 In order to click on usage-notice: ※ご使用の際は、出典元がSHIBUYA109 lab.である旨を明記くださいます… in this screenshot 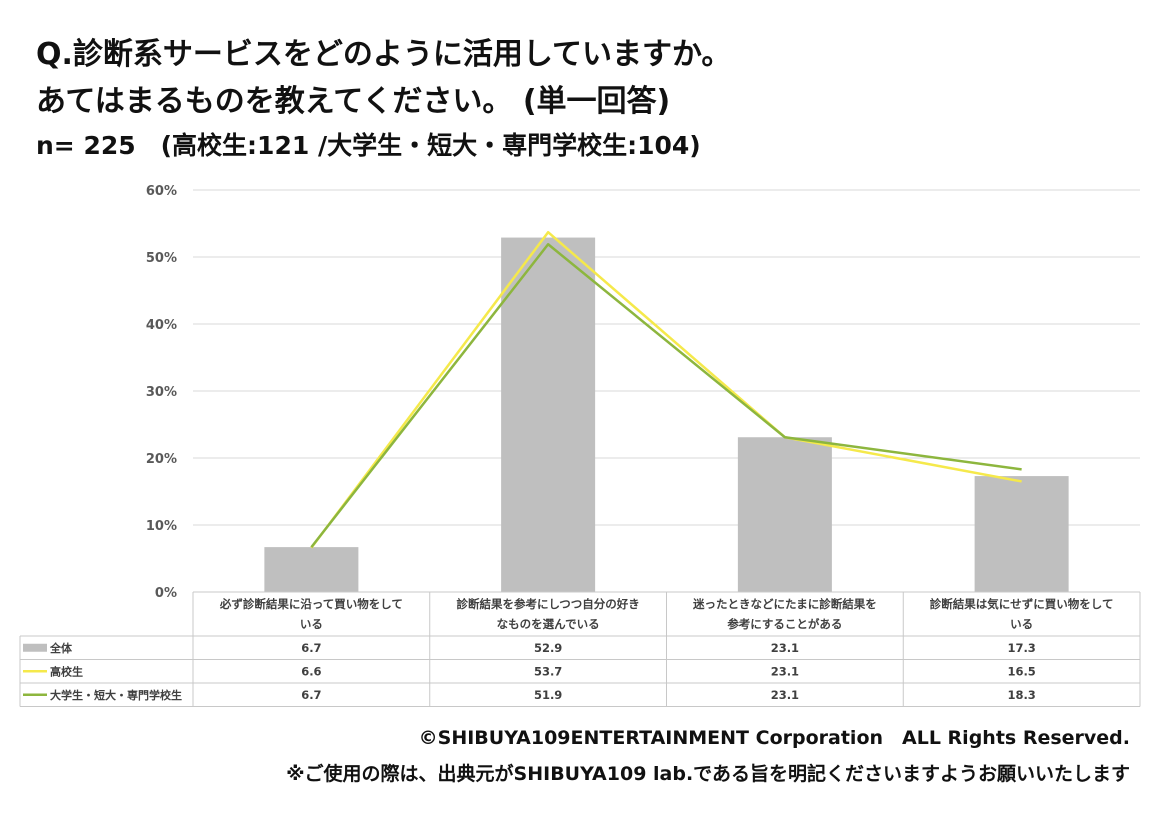, I will do `click(708, 774)`.